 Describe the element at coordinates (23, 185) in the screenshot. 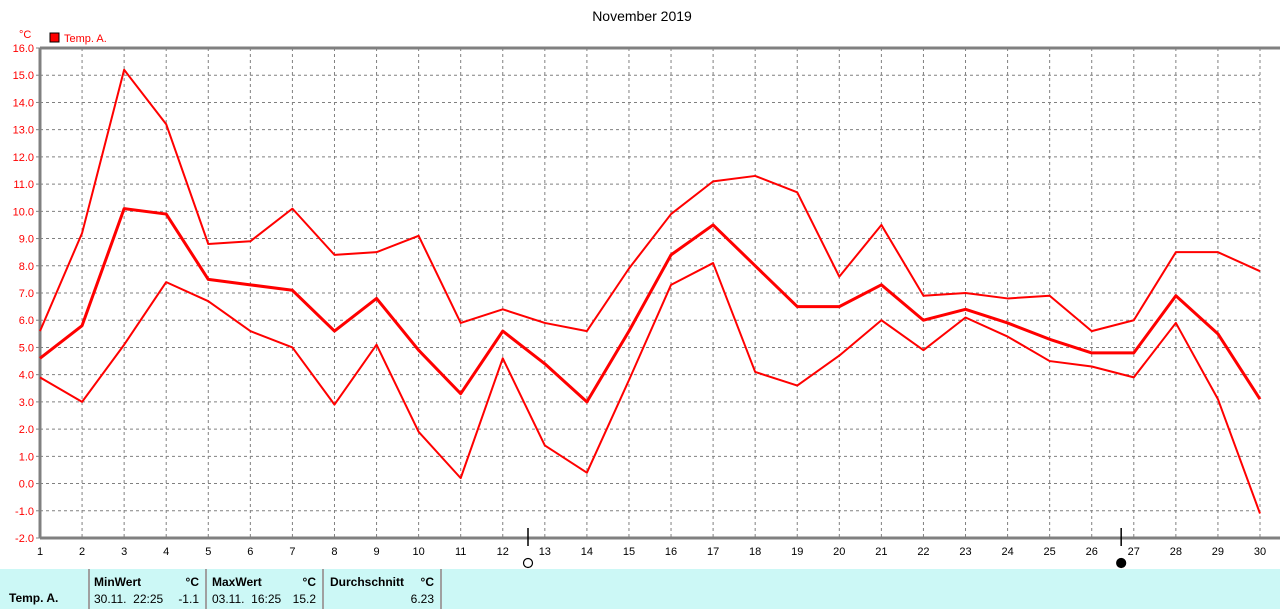

I see `y-tick-label: 11.0` at that location.